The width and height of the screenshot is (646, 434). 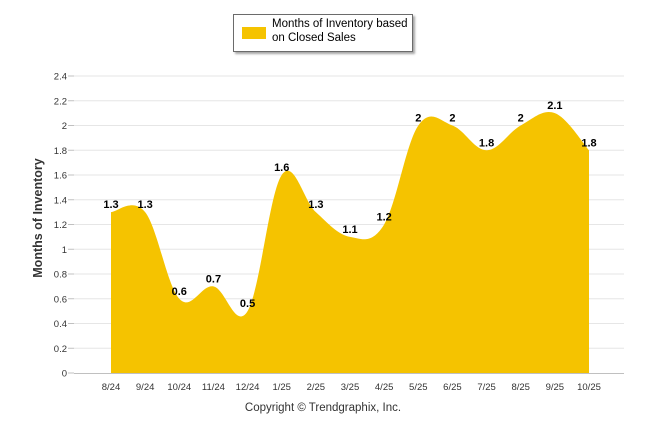 I want to click on y-tick-label: 0.4, so click(x=60, y=324).